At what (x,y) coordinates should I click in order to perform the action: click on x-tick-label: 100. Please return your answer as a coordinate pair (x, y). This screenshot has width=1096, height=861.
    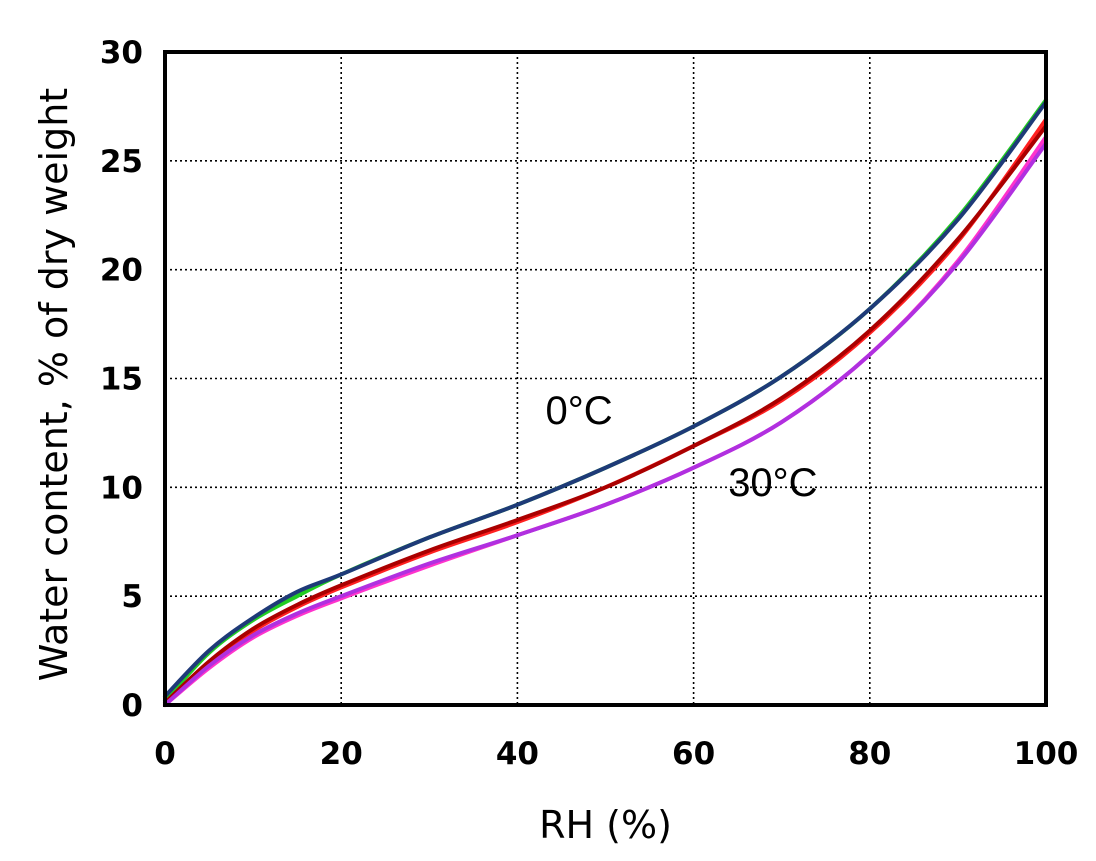
    Looking at the image, I should click on (1046, 754).